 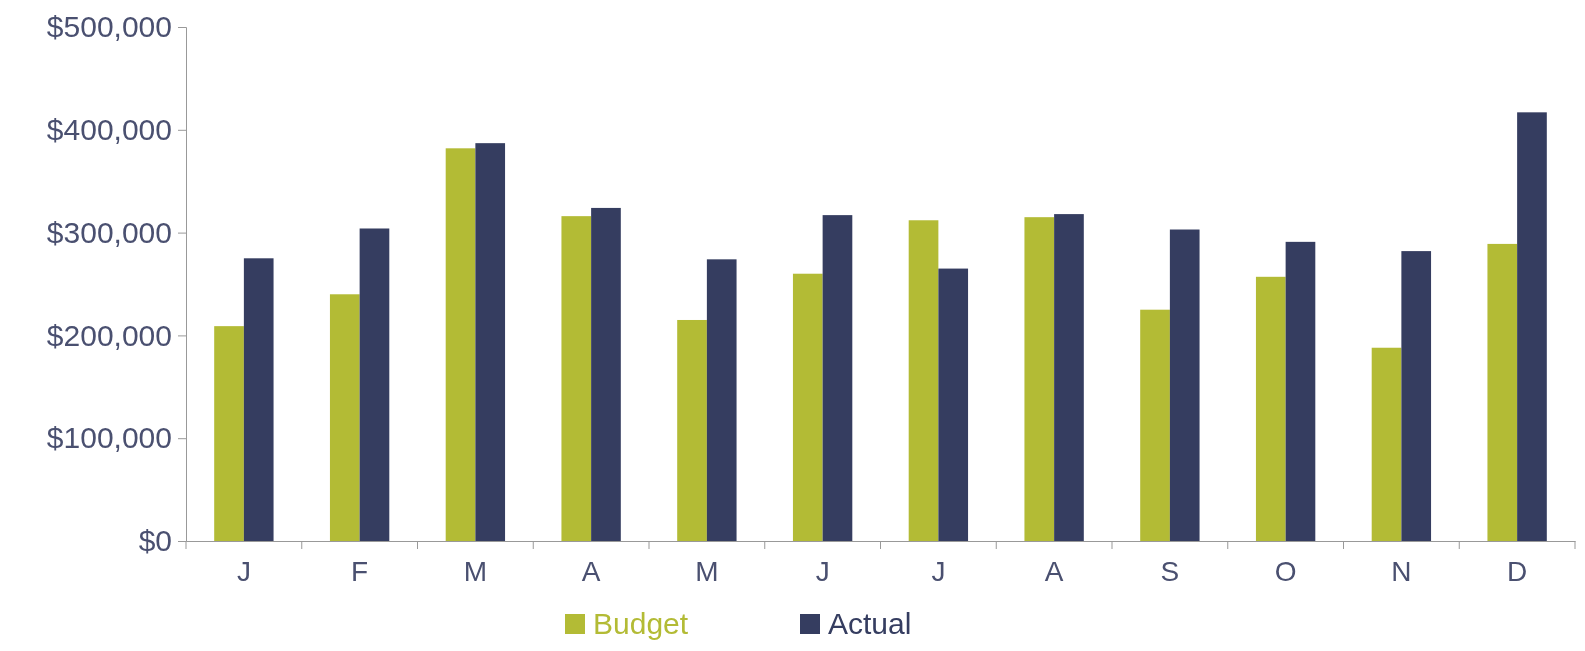 What do you see at coordinates (109, 232) in the screenshot?
I see `y-tick-label: $300,000` at bounding box center [109, 232].